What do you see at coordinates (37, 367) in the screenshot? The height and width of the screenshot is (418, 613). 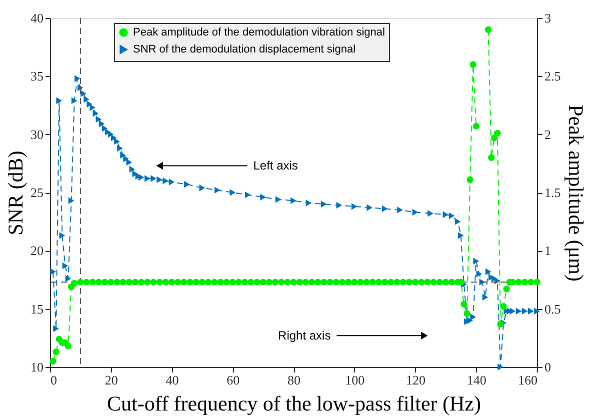 I see `y-tick-label: 10` at bounding box center [37, 367].